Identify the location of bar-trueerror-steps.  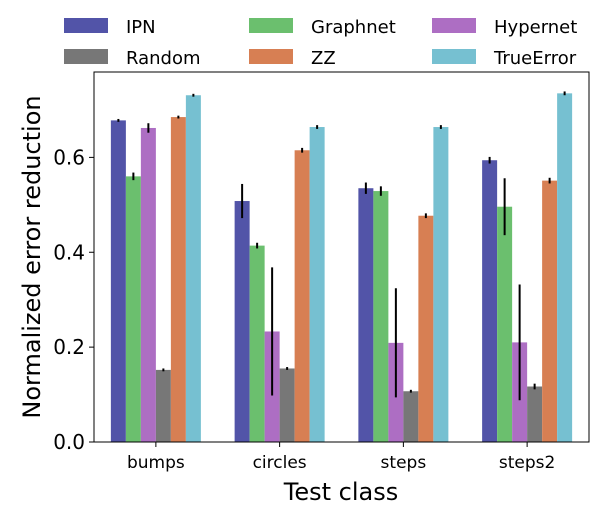
(441, 285).